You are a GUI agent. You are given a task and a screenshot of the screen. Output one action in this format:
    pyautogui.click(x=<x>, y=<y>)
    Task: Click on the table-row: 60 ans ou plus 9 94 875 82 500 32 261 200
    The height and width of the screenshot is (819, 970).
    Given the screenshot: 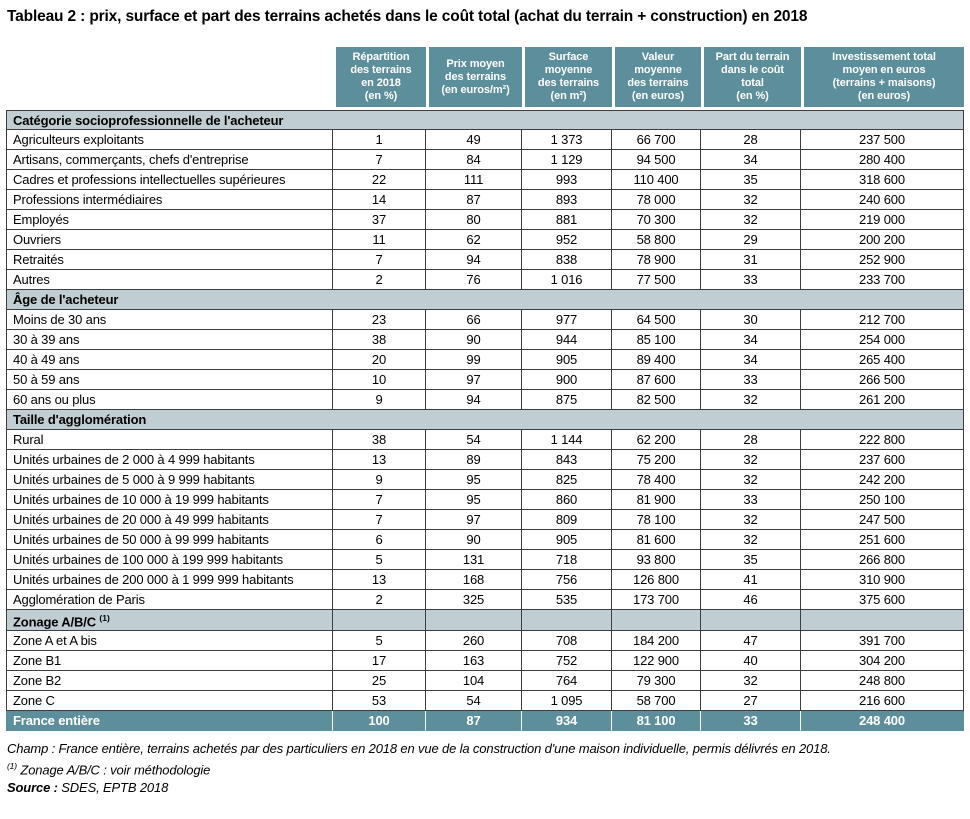 What is the action you would take?
    pyautogui.click(x=485, y=400)
    